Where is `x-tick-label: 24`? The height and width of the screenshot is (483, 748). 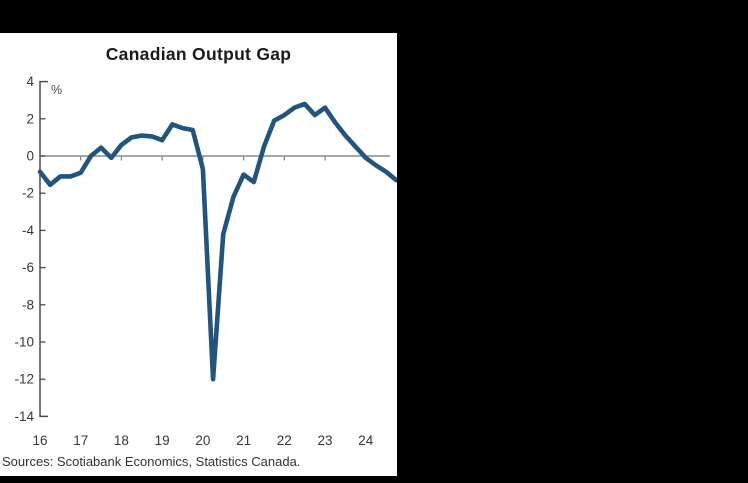 x-tick-label: 24 is located at coordinates (366, 440).